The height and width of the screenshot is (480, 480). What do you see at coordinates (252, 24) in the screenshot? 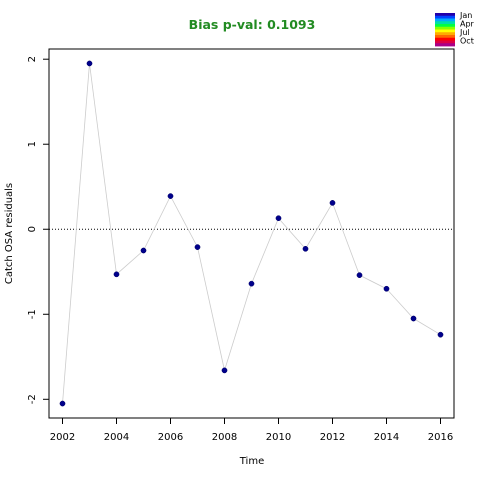
I see `chart-title: Bias p-val: 0.1093` at bounding box center [252, 24].